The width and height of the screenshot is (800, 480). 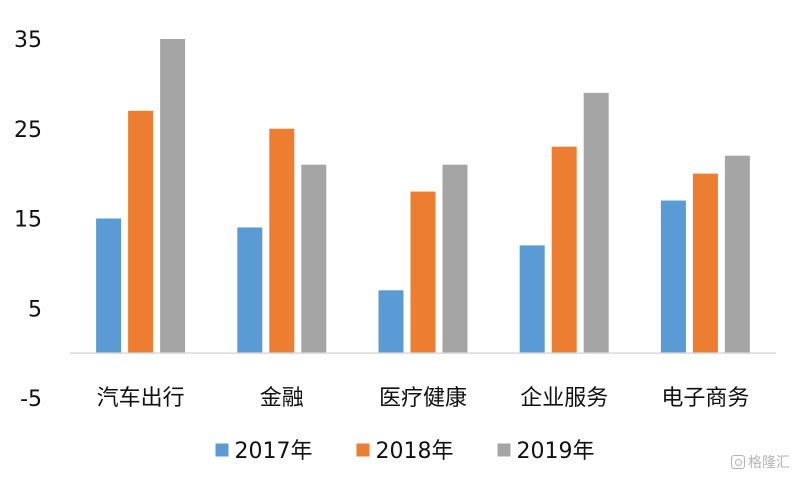 What do you see at coordinates (31, 399) in the screenshot?
I see `y-tick-label: -5` at bounding box center [31, 399].